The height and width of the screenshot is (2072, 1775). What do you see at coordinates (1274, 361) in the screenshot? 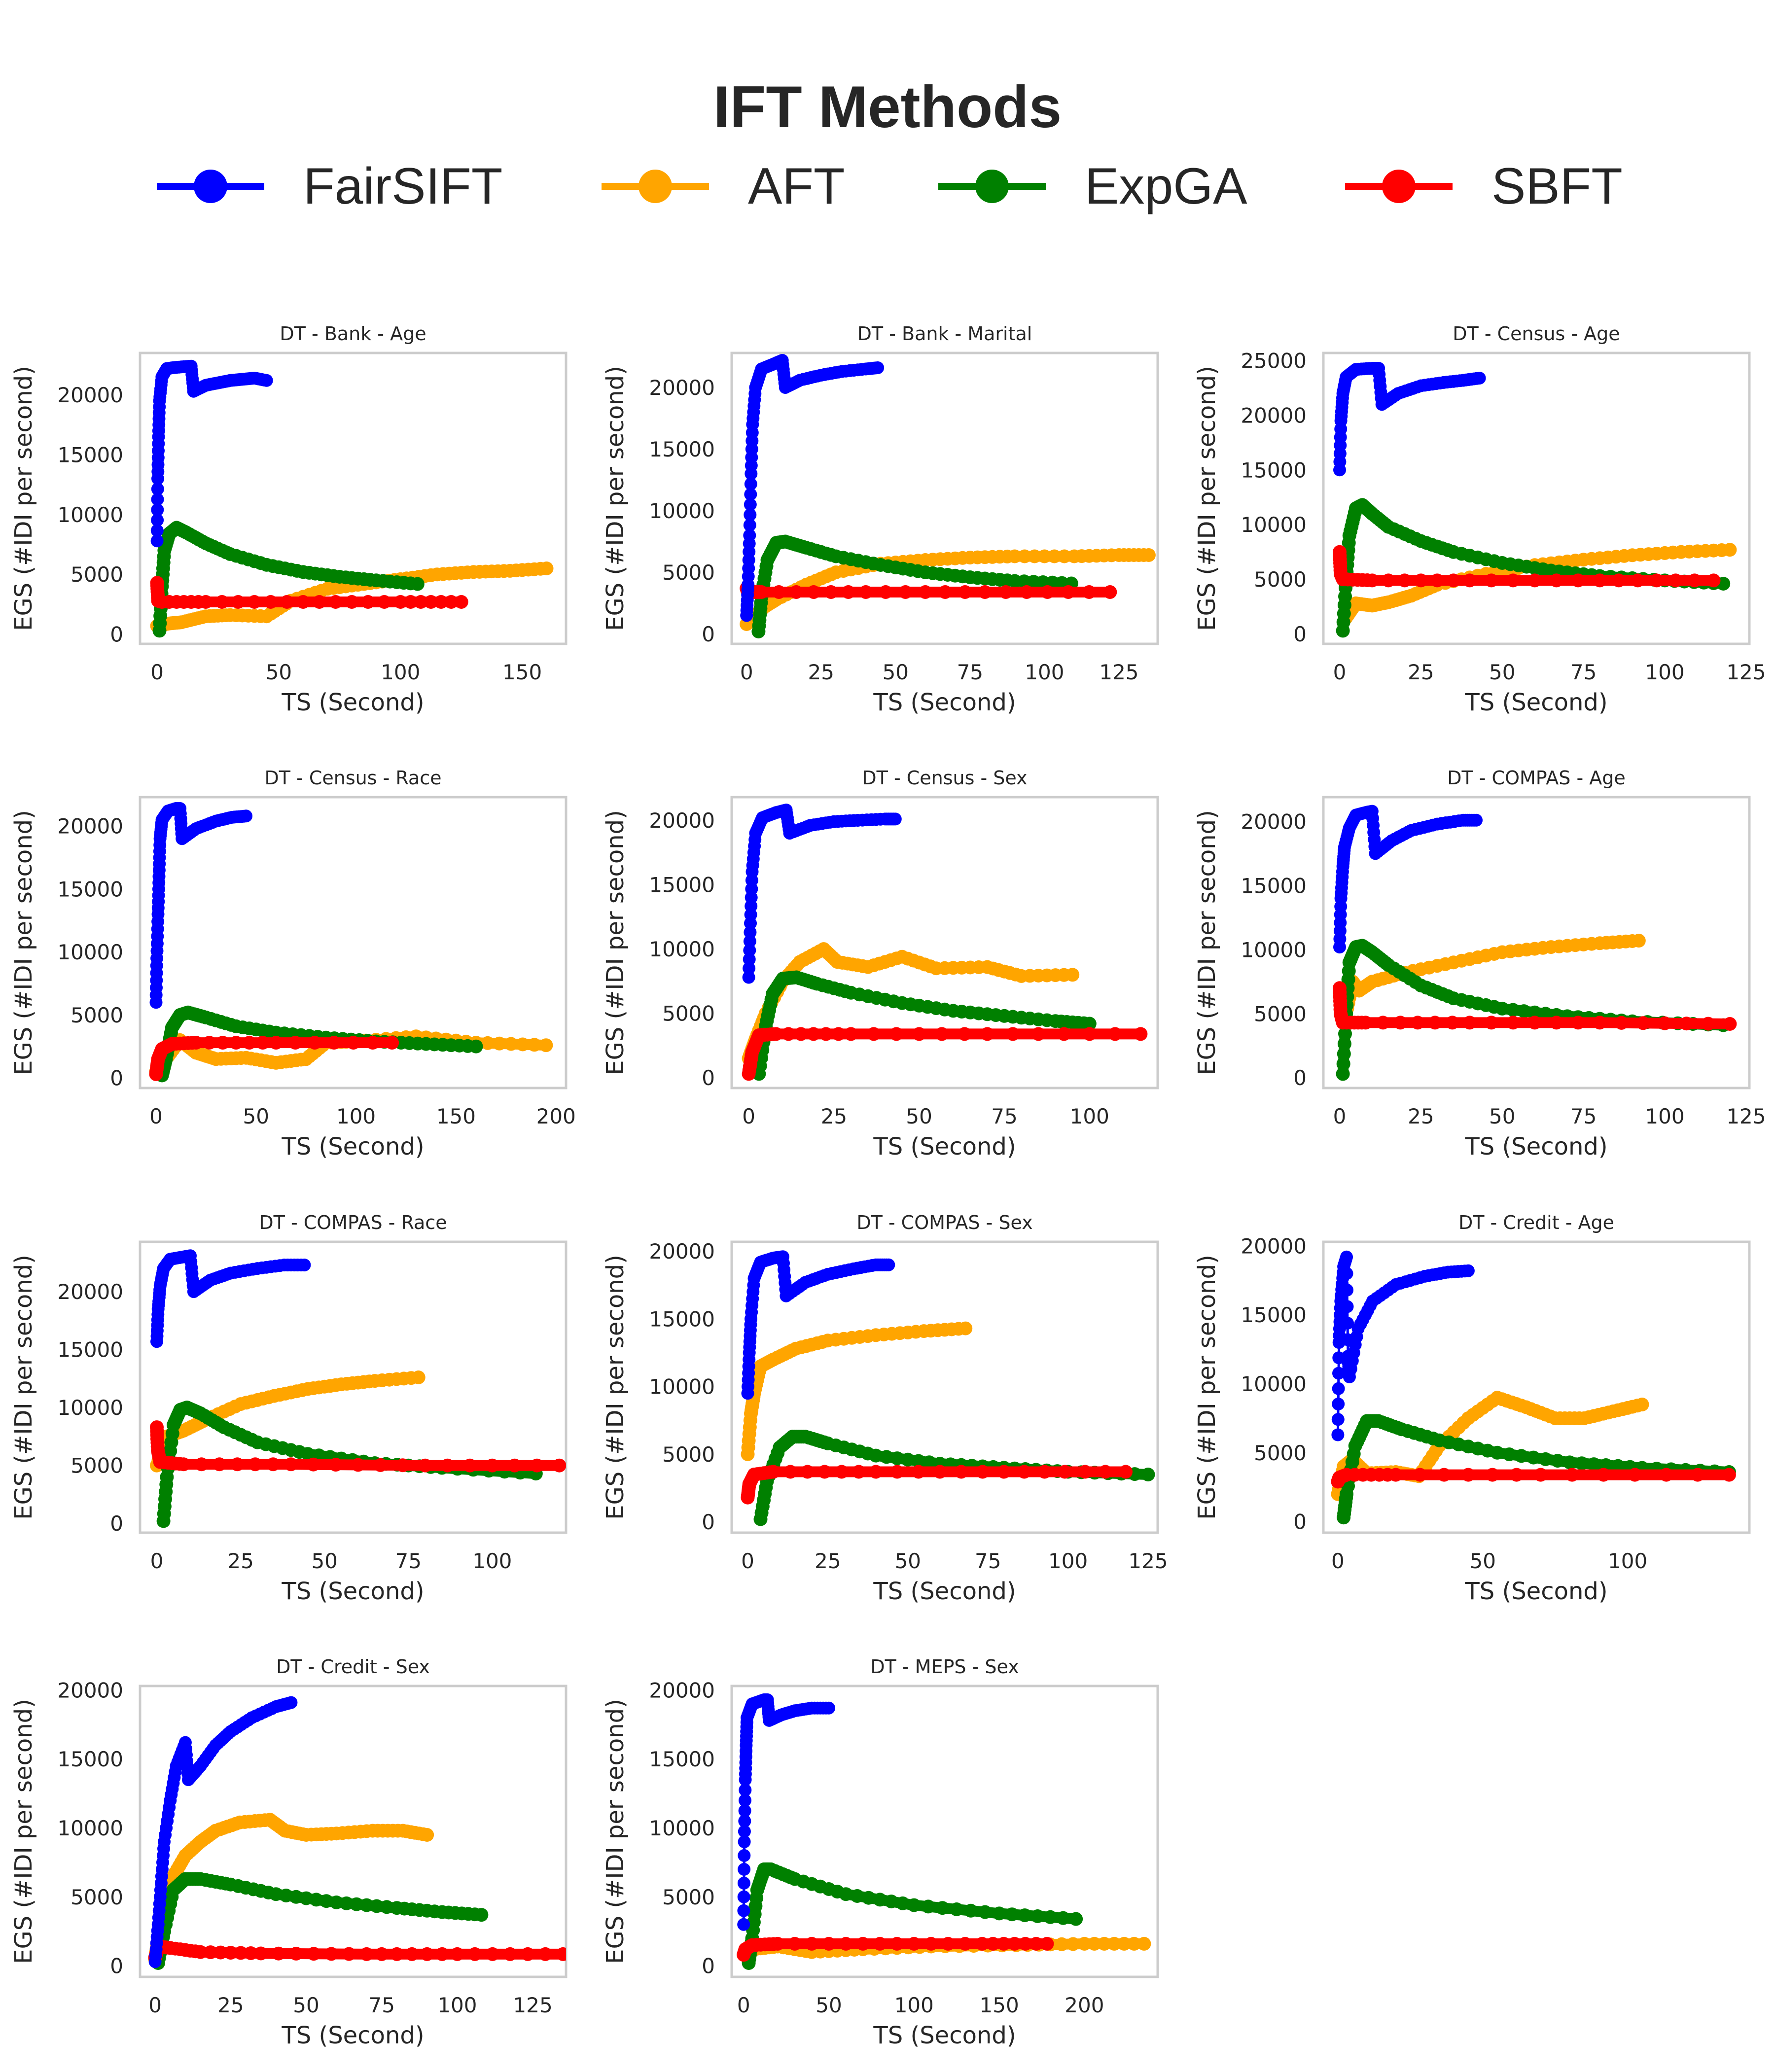
I see `y-tick-label: 25000` at bounding box center [1274, 361].